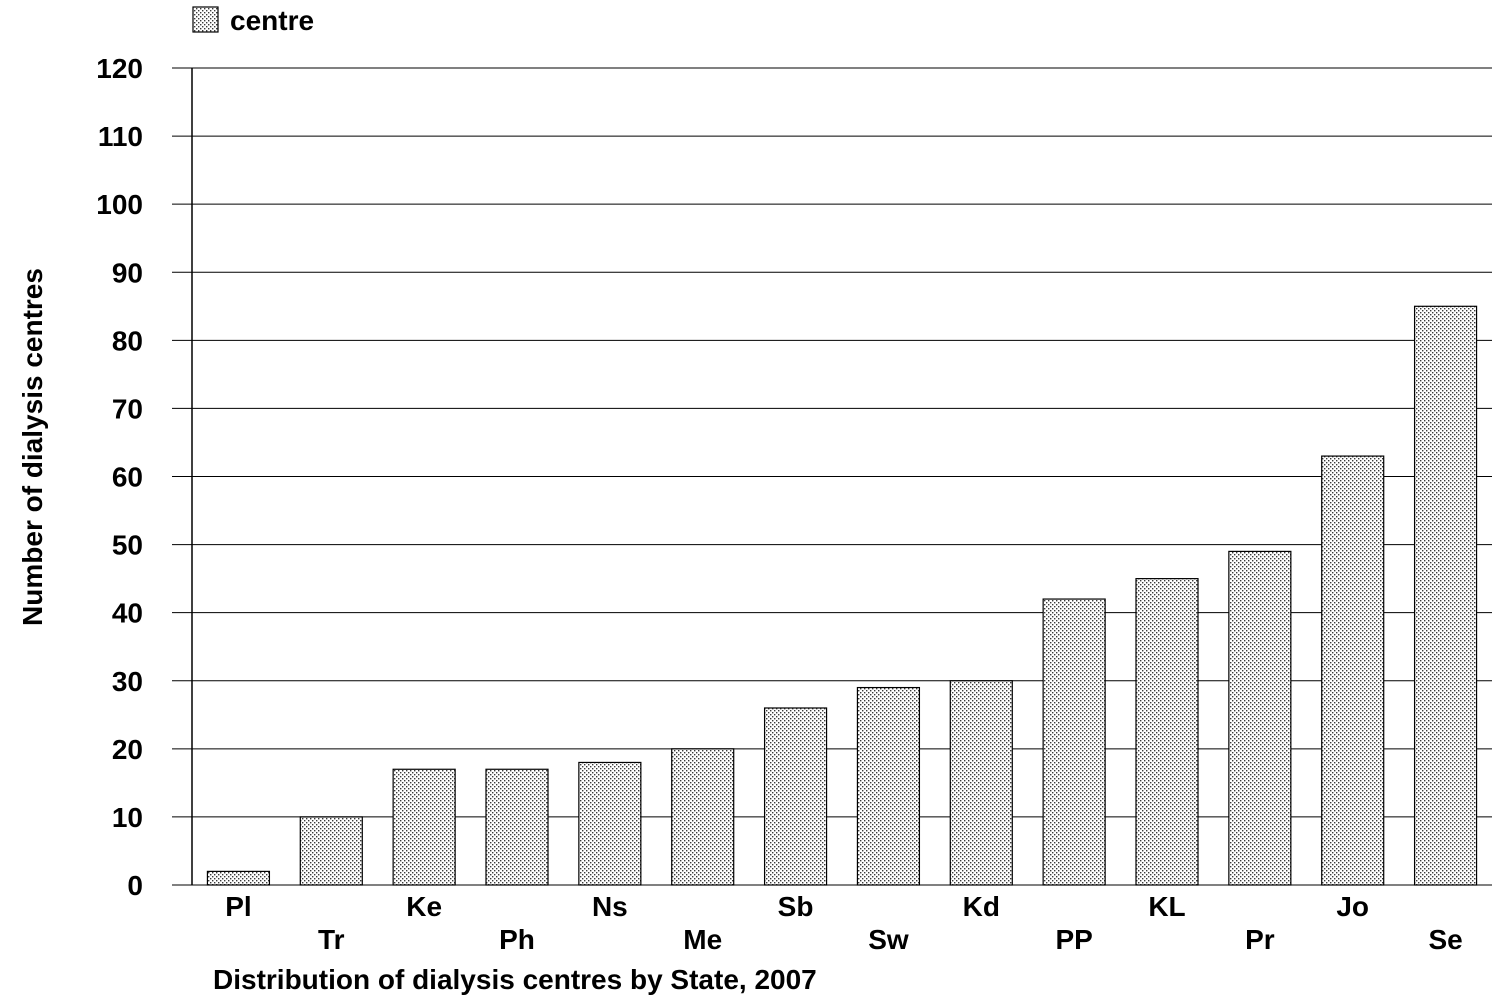 The width and height of the screenshot is (1492, 997). Describe the element at coordinates (127, 340) in the screenshot. I see `y-tick-label: 80` at that location.